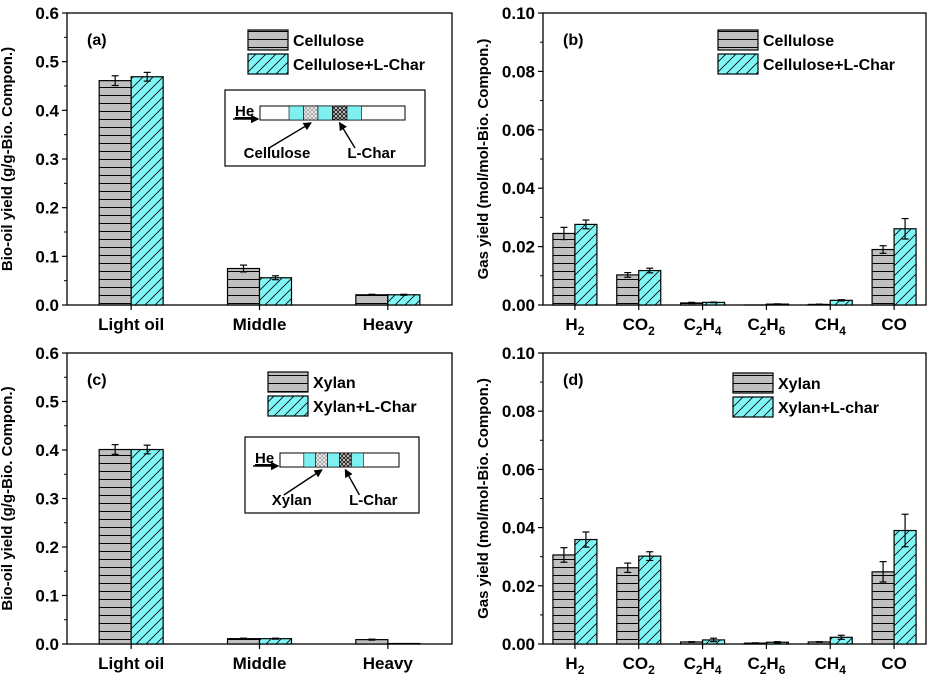  I want to click on panel-label: (b), so click(573, 40).